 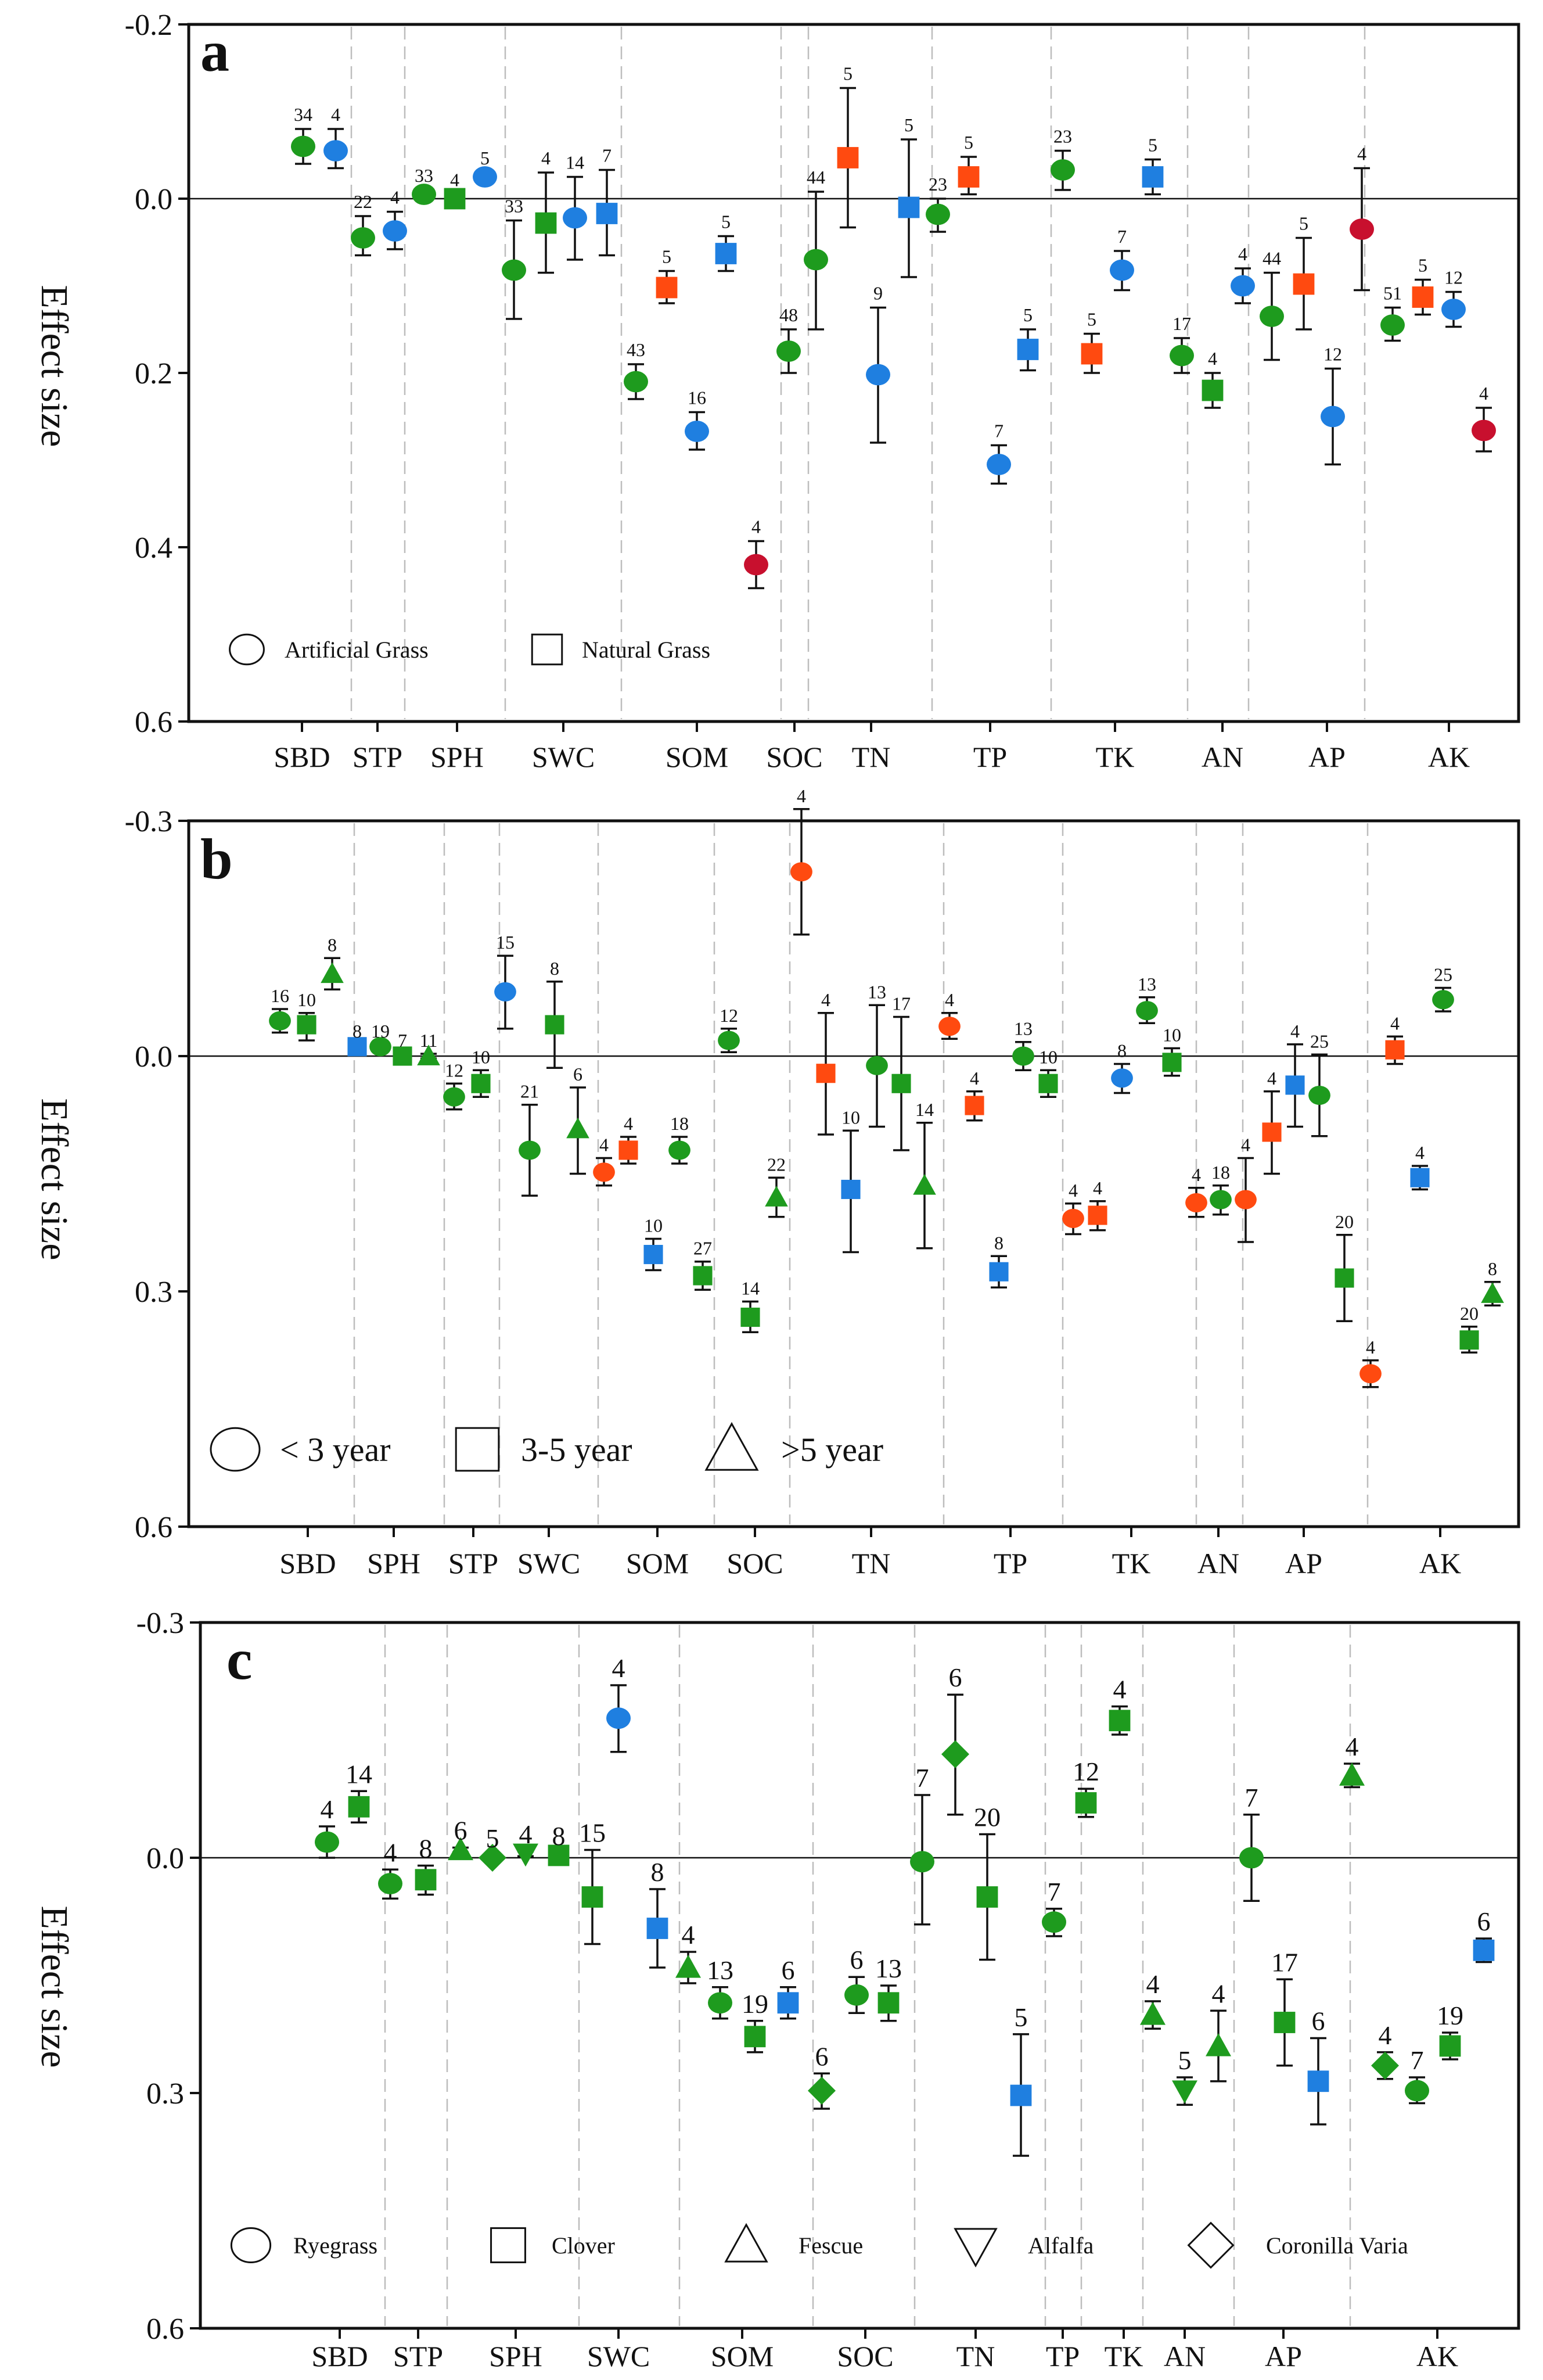 I want to click on data-point: 8, so click(x=999, y=1260).